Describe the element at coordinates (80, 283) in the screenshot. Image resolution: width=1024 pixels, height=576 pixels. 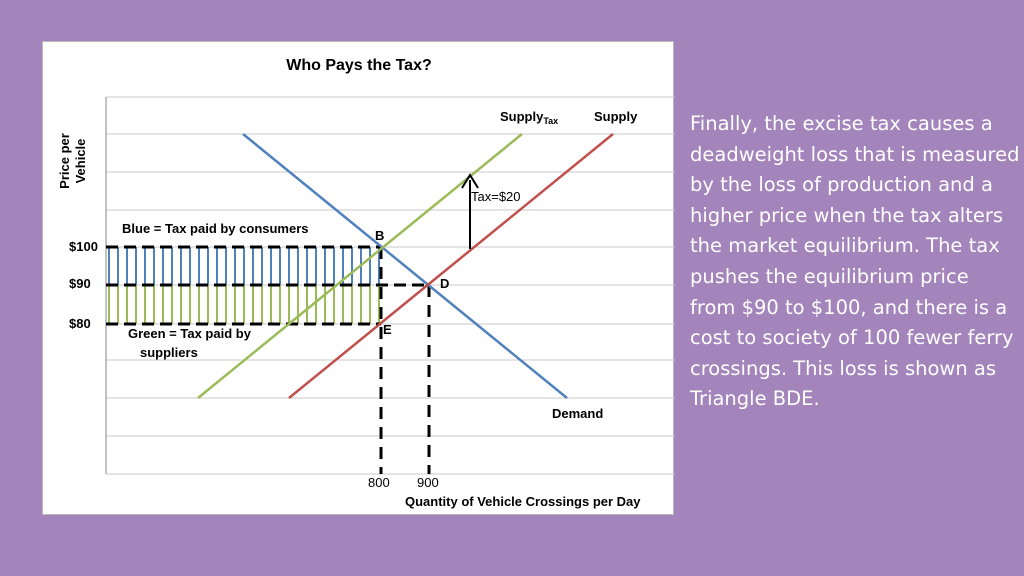
I see `y-tick-90: $90` at that location.